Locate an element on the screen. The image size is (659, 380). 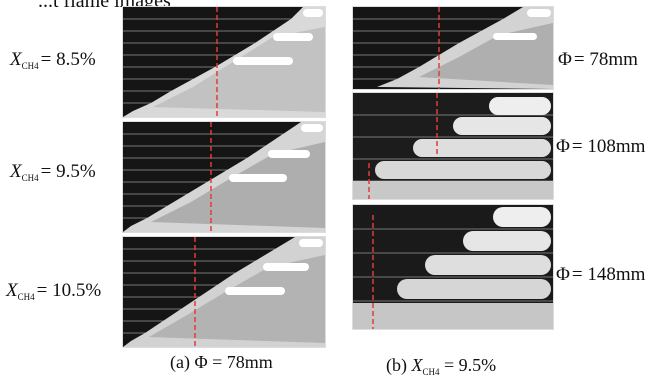
flame-image-a3 is located at coordinates (224, 292).